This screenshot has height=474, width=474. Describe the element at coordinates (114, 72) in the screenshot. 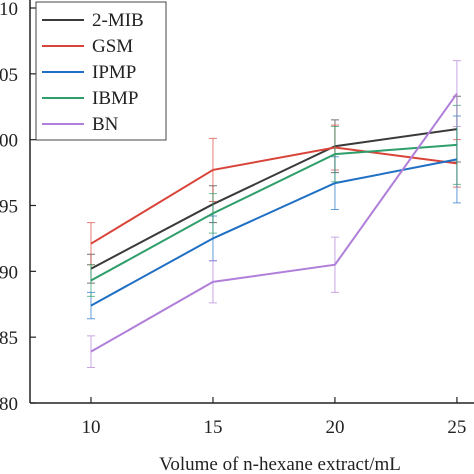

I see `legend-label: IPMP` at that location.